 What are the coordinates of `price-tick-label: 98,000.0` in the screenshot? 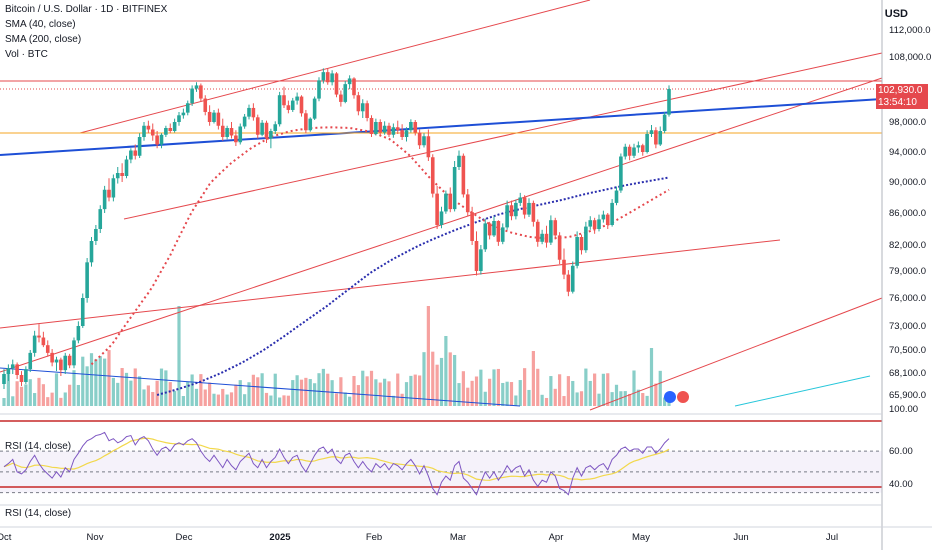 It's located at (907, 122).